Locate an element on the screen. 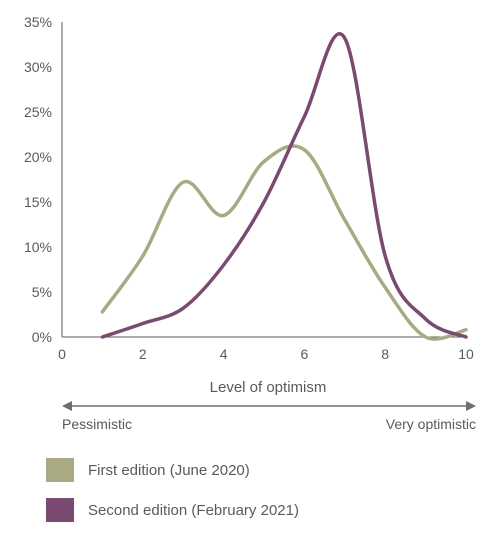 This screenshot has height=538, width=488. y-tick-label: 5% is located at coordinates (42, 292).